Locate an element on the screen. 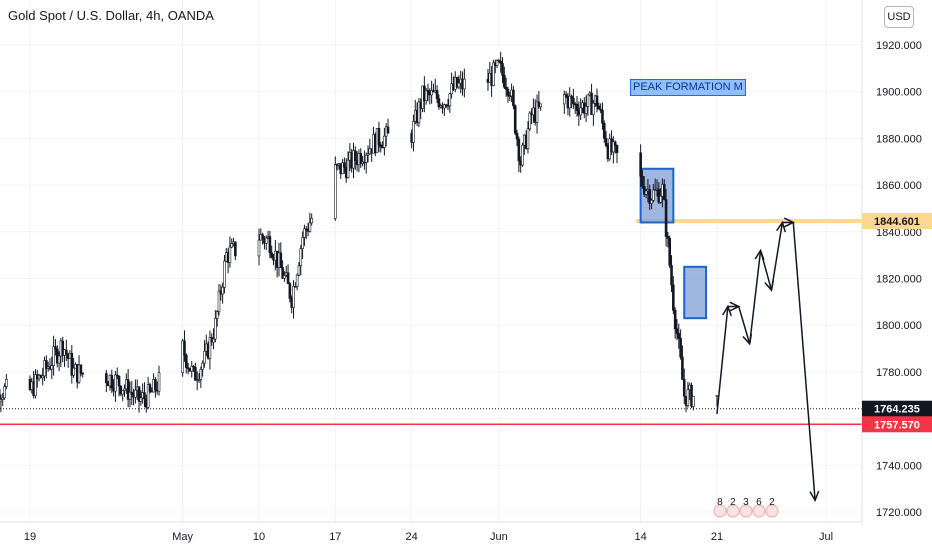  y-tick-label: 1880.000 is located at coordinates (899, 139).